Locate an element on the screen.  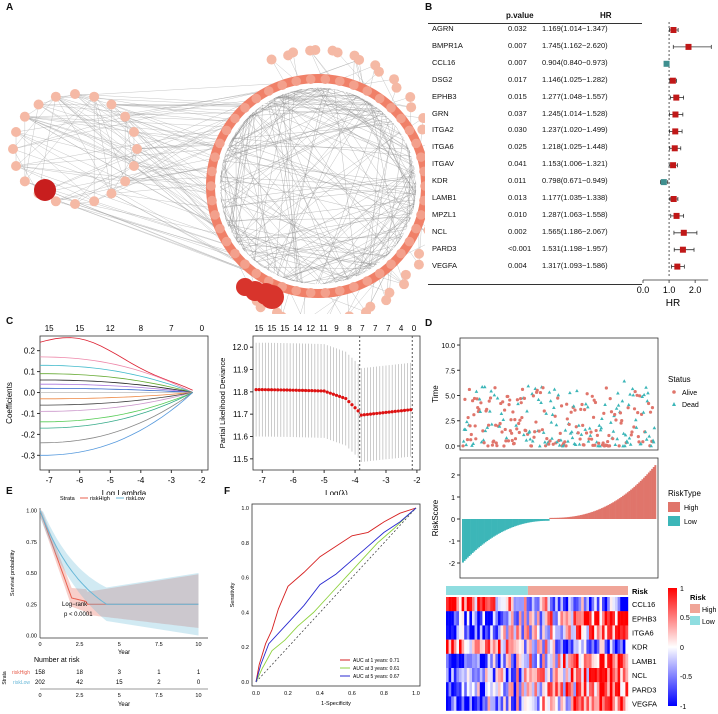
table-top-rule is located at coordinates (535, 23).